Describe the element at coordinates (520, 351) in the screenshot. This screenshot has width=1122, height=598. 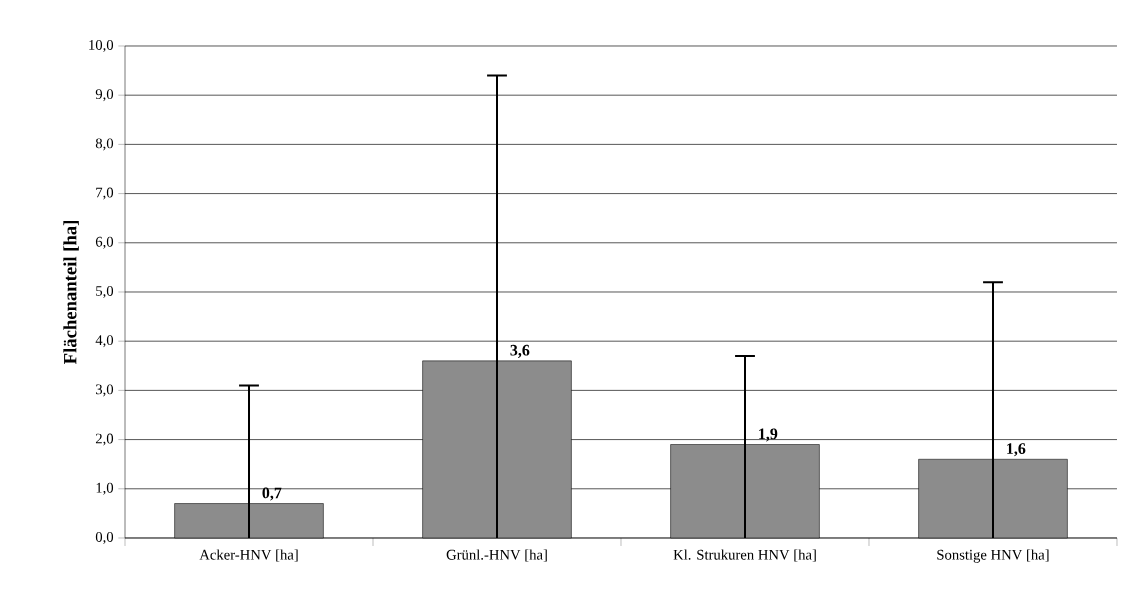
I see `data-label: 3,6` at that location.